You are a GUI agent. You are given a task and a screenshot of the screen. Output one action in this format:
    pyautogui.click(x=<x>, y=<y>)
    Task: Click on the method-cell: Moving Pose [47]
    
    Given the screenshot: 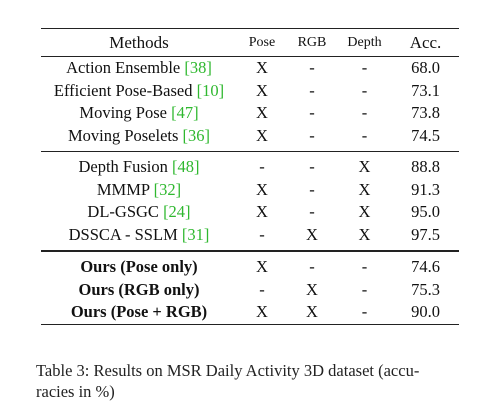 What is the action you would take?
    pyautogui.click(x=139, y=113)
    